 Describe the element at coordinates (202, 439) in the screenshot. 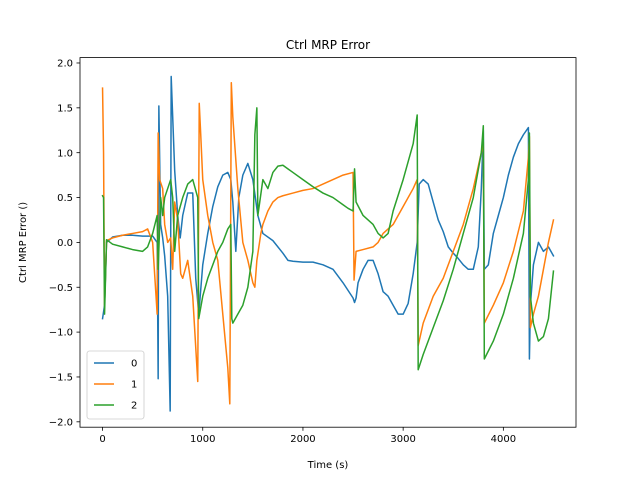

I see `x-tick-label: 1000` at that location.